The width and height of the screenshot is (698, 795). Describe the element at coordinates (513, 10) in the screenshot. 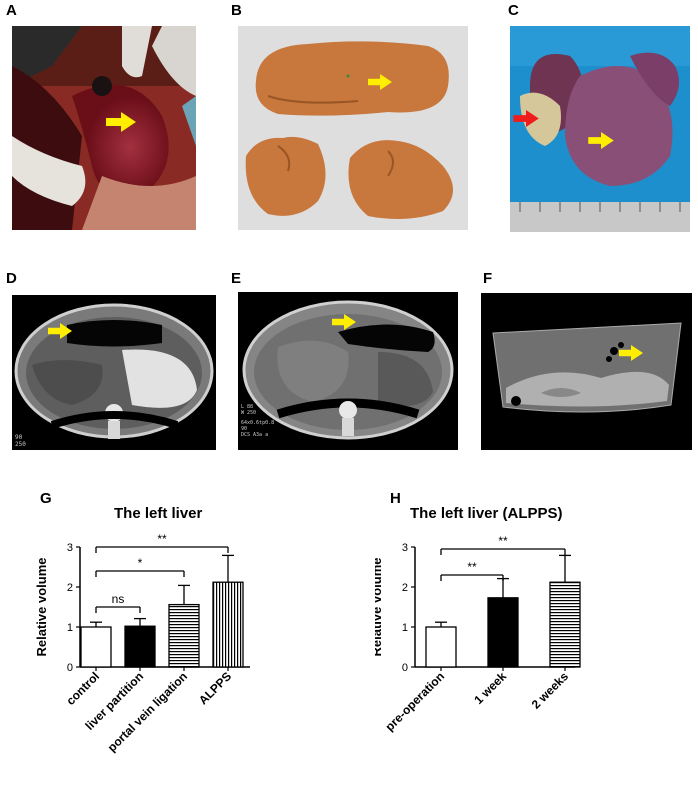

I see `panel-label-c: C` at that location.